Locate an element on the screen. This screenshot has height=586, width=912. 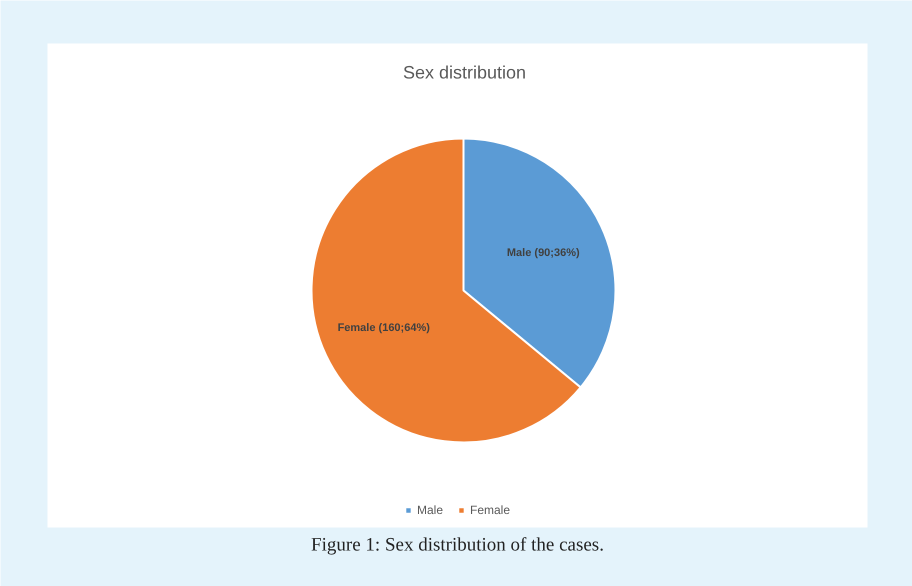
data-label: Male (90;36%) is located at coordinates (543, 252).